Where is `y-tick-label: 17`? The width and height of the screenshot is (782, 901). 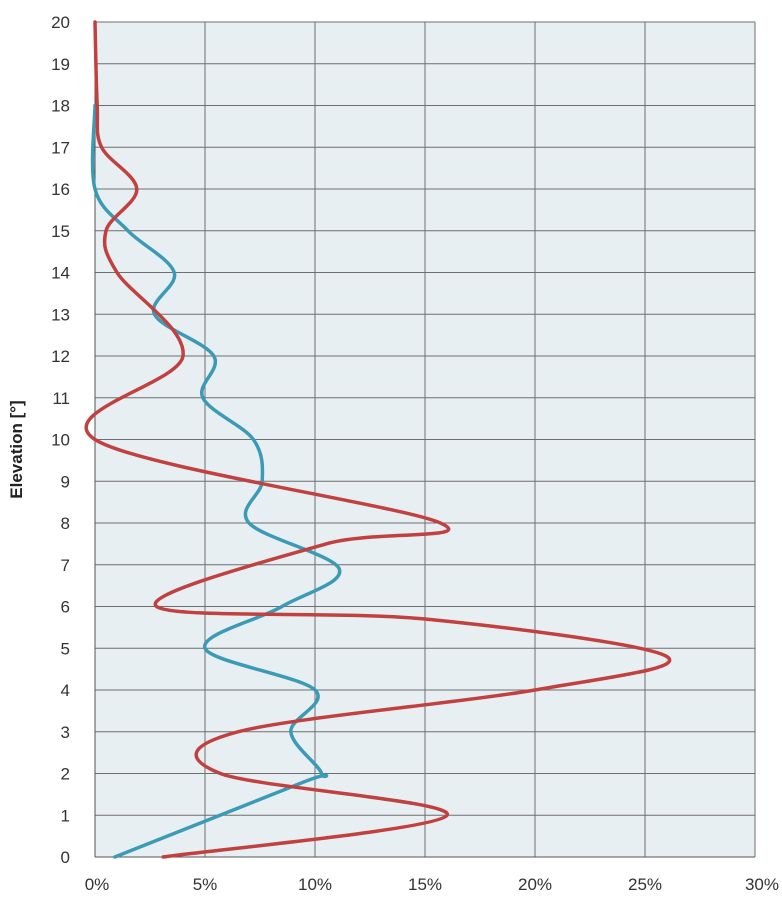
y-tick-label: 17 is located at coordinates (60, 147).